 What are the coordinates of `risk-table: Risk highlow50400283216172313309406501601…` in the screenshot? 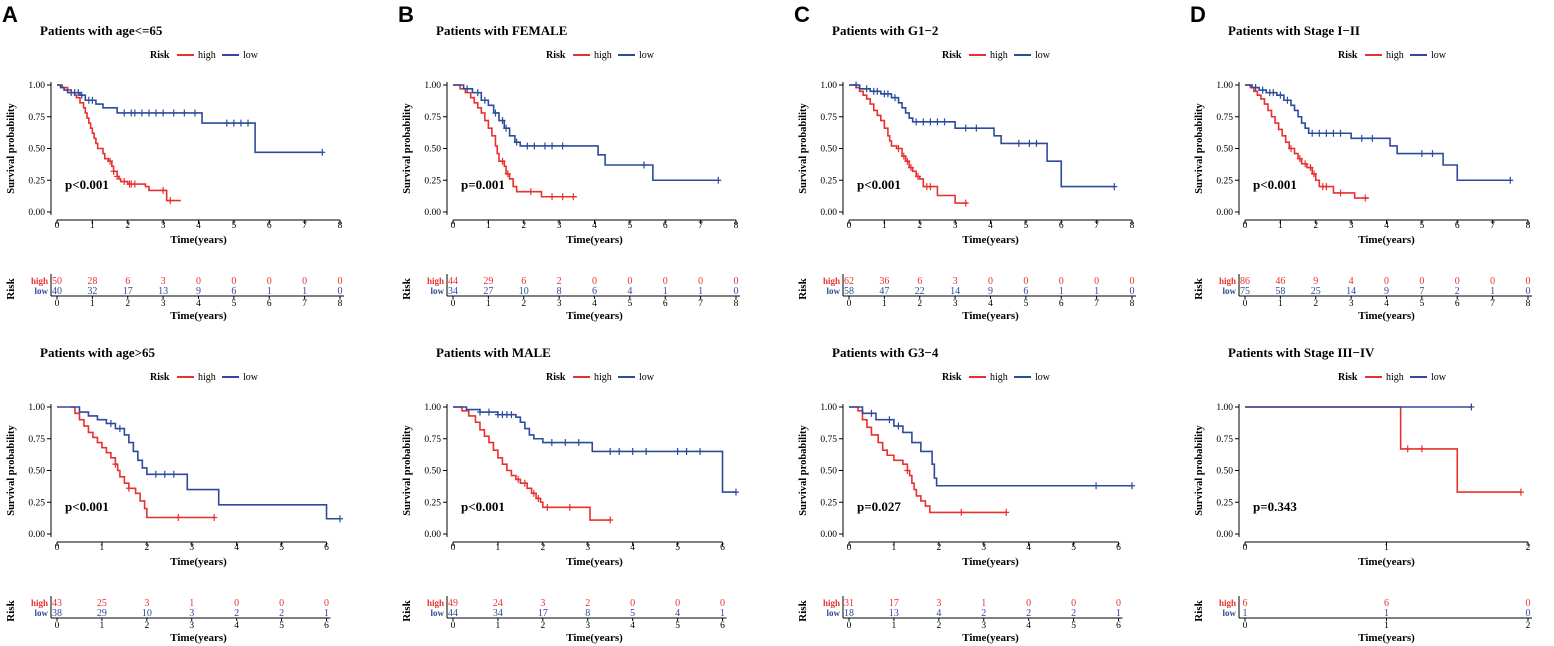 It's located at (174, 298).